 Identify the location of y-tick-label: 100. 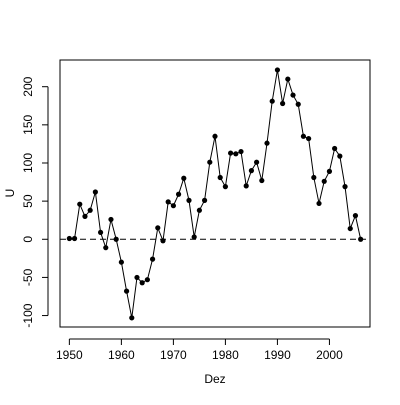
(28, 163).